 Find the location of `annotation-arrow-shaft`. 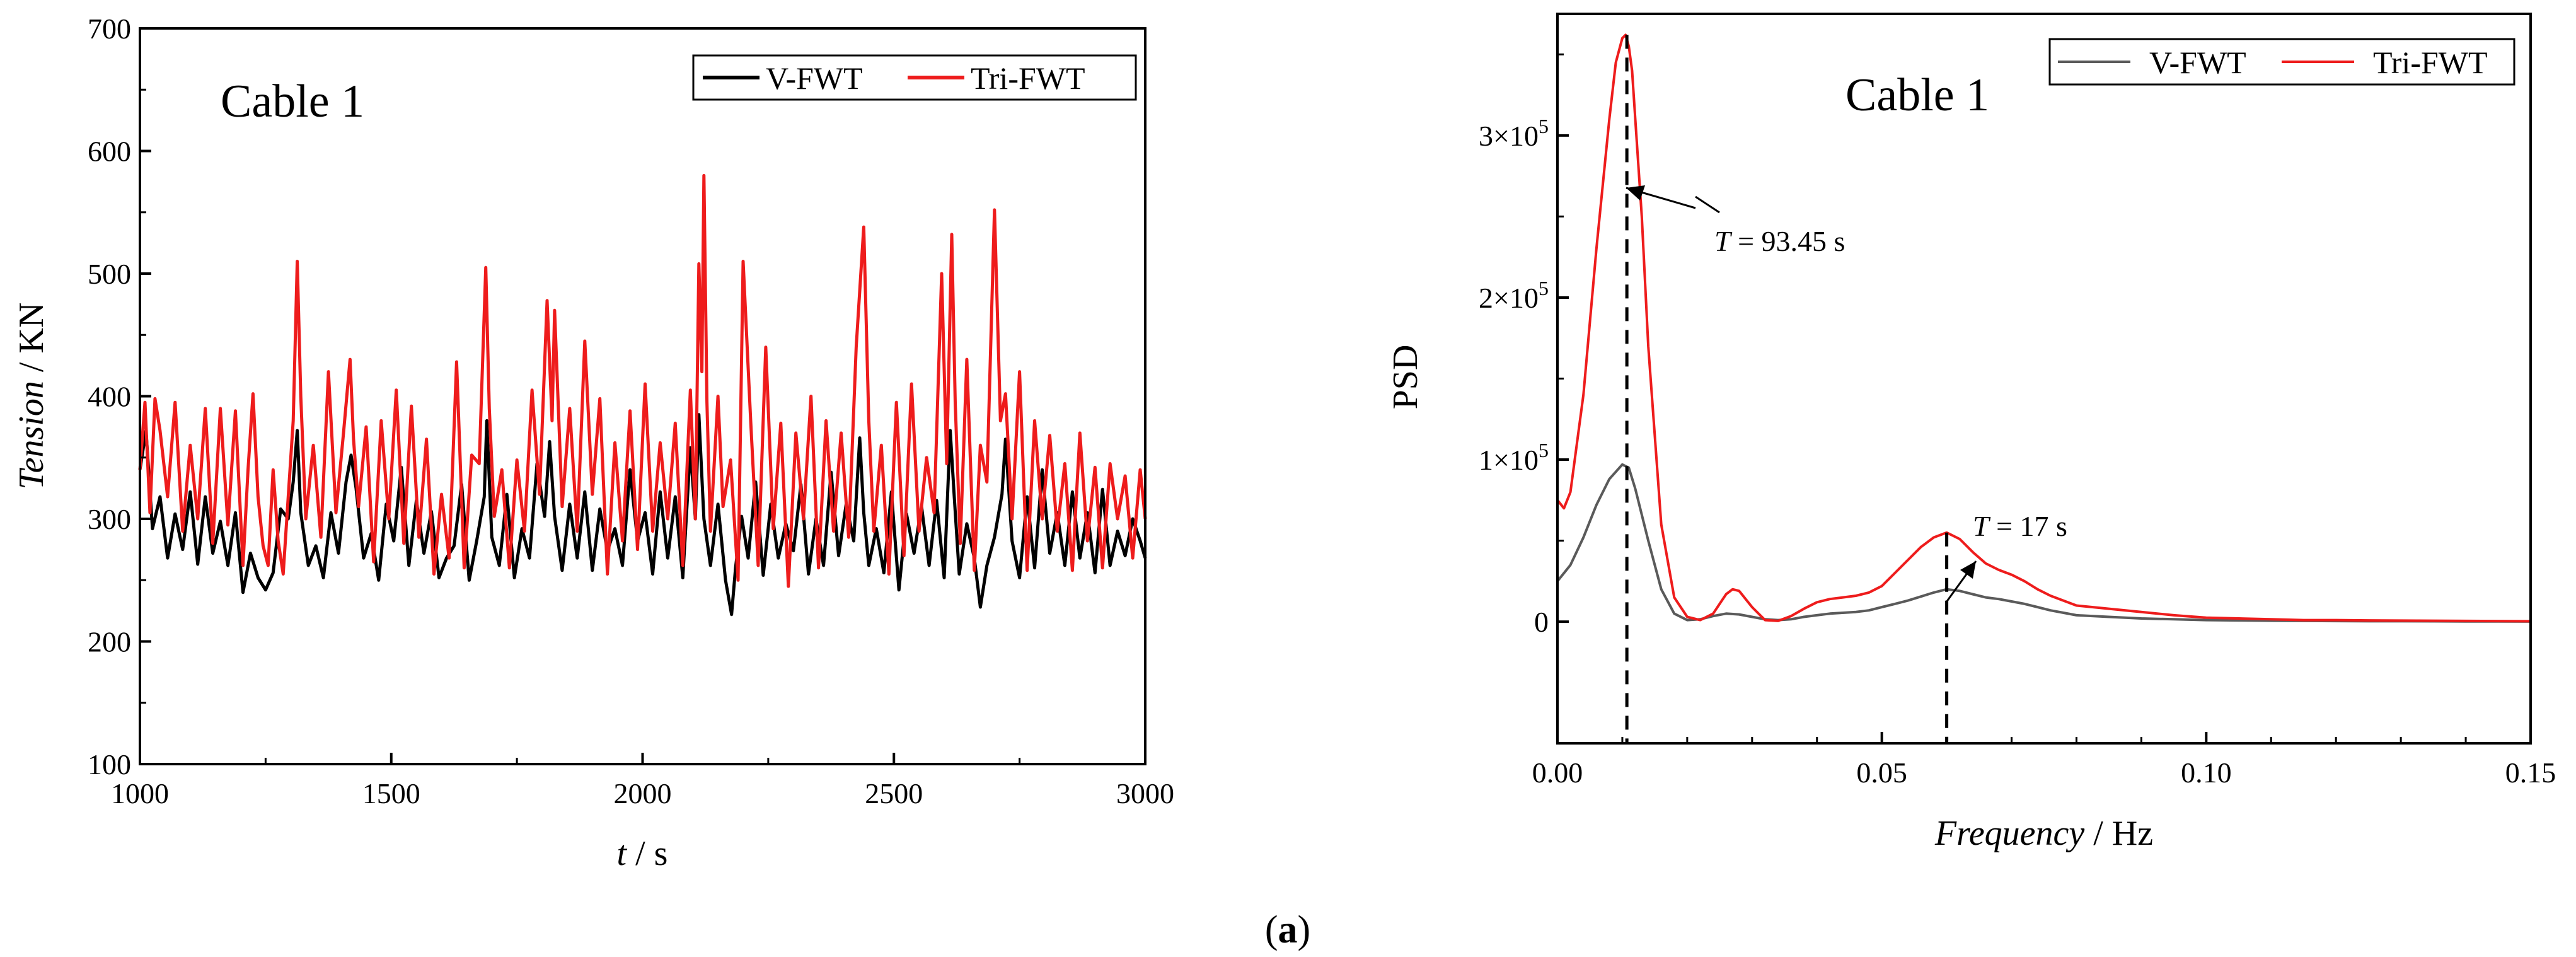

annotation-arrow-shaft is located at coordinates (1707, 205).